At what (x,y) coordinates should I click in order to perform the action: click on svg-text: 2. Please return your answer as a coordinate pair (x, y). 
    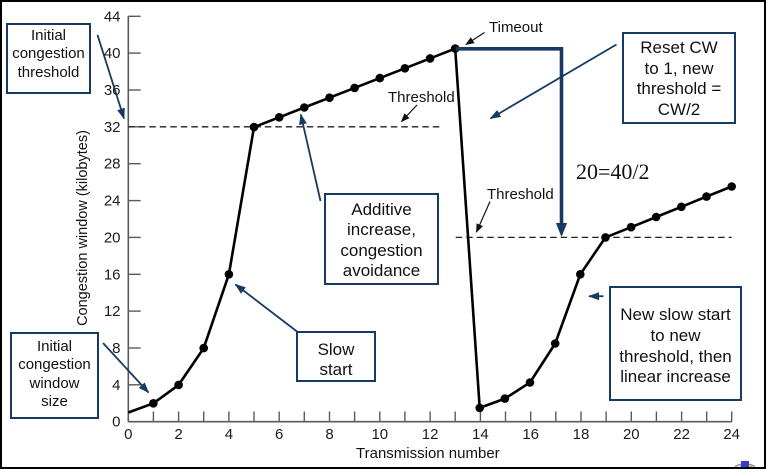
    Looking at the image, I should click on (178, 434).